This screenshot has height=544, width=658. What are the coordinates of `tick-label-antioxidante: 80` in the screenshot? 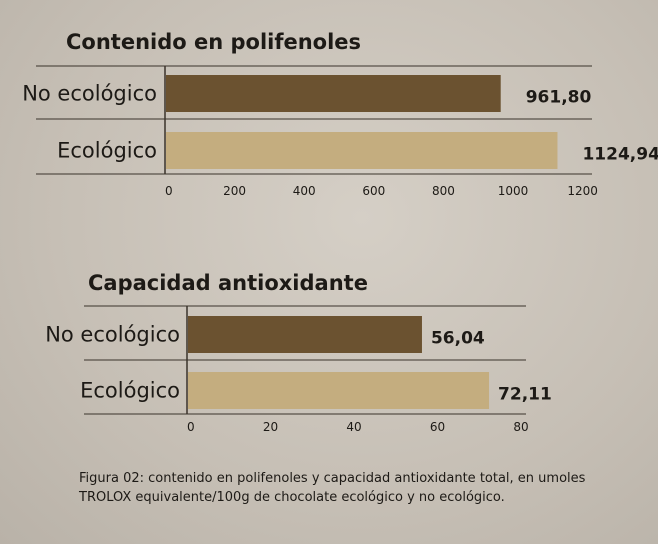 It's located at (520, 427).